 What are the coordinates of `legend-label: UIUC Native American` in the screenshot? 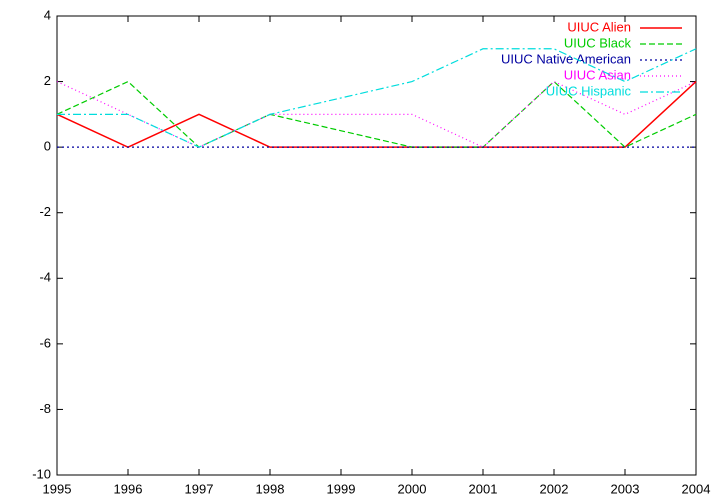 It's located at (566, 58).